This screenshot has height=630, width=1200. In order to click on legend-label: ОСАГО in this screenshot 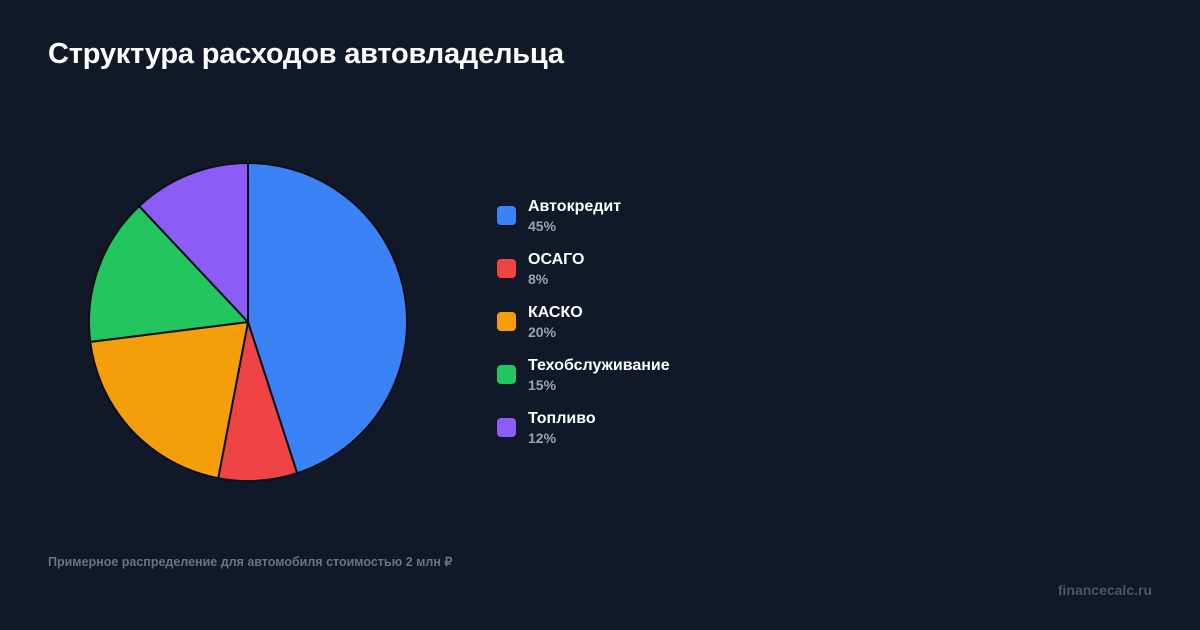, I will do `click(556, 259)`.